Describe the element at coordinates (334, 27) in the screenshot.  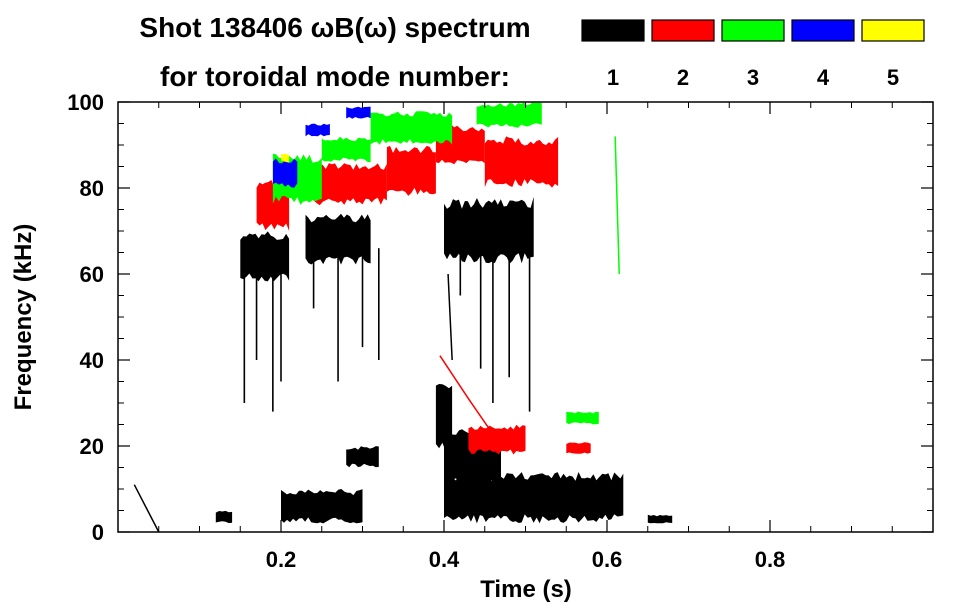
I see `chart-title-line1: Shot 138406 ωB(ω) spectrum` at that location.